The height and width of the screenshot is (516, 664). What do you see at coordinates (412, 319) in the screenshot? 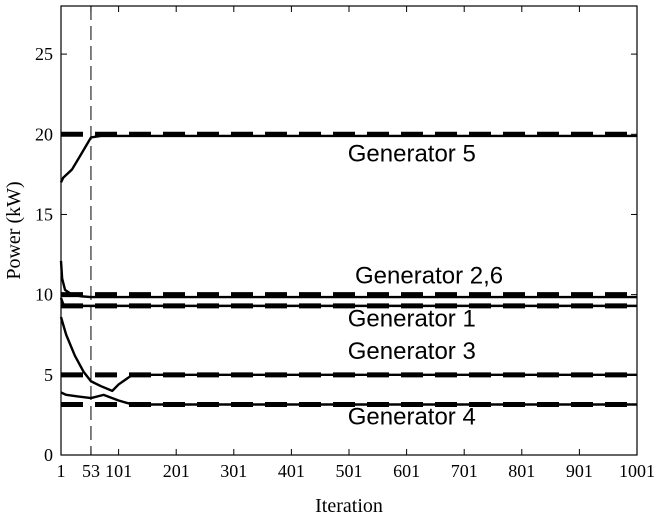
I see `series-annotation: Generator 1` at bounding box center [412, 319].